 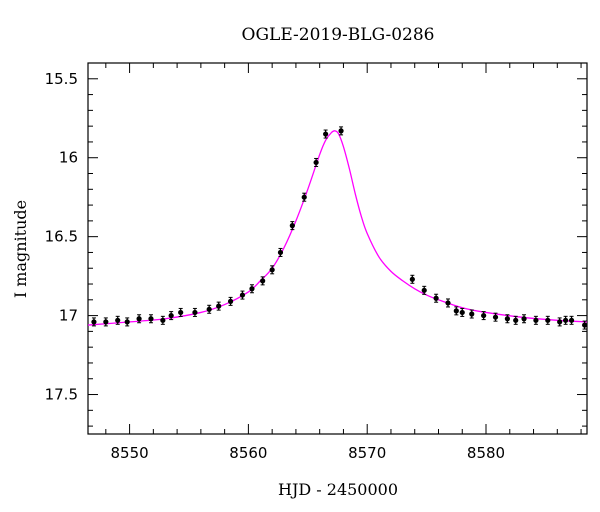 I want to click on y-tick-label: 17.5, so click(x=61, y=395).